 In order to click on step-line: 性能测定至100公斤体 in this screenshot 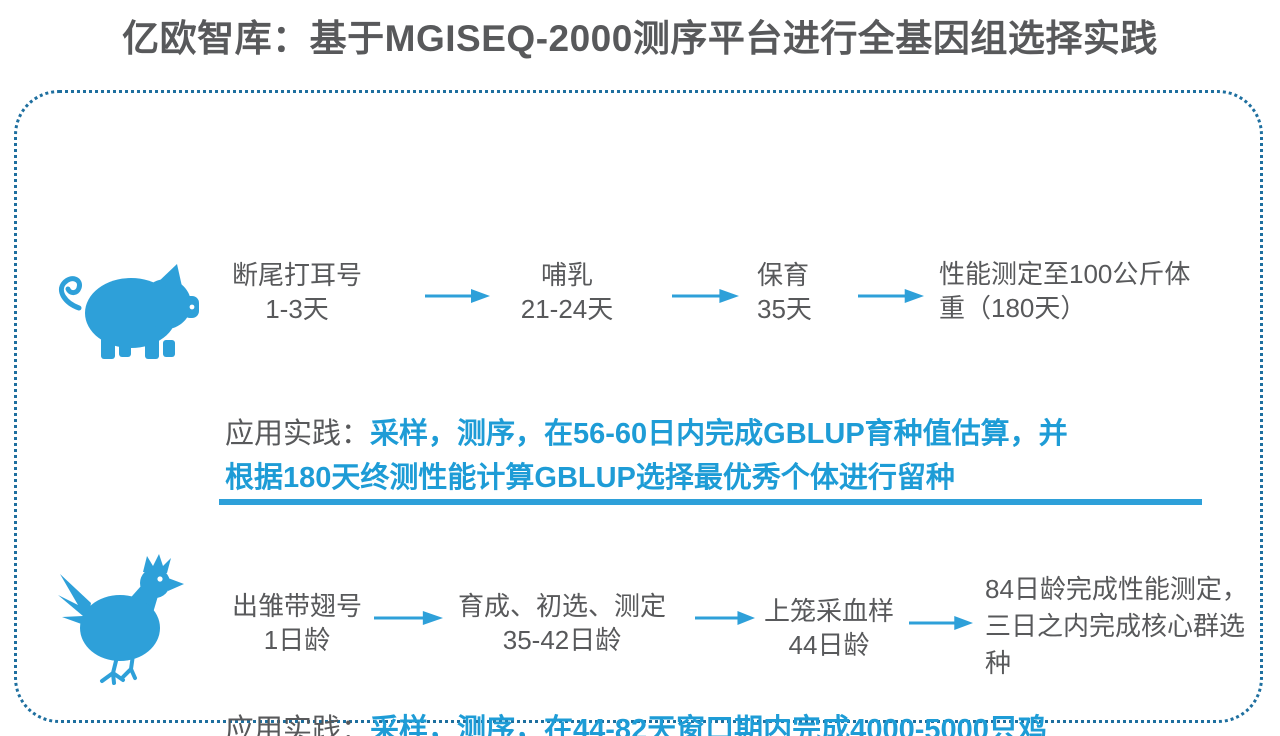, I will do `click(1065, 274)`.